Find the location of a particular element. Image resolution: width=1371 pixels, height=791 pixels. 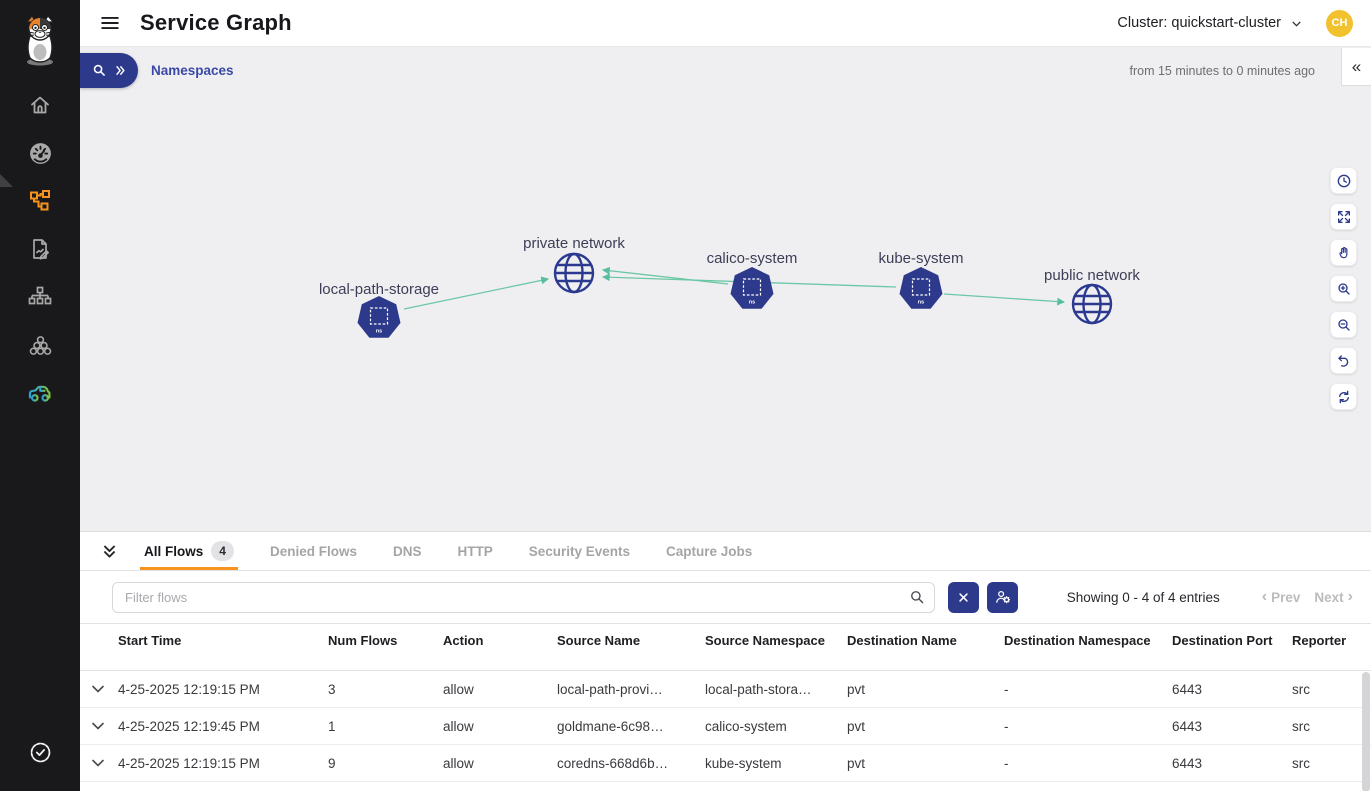

chevron-double-down-icon is located at coordinates (109, 551).